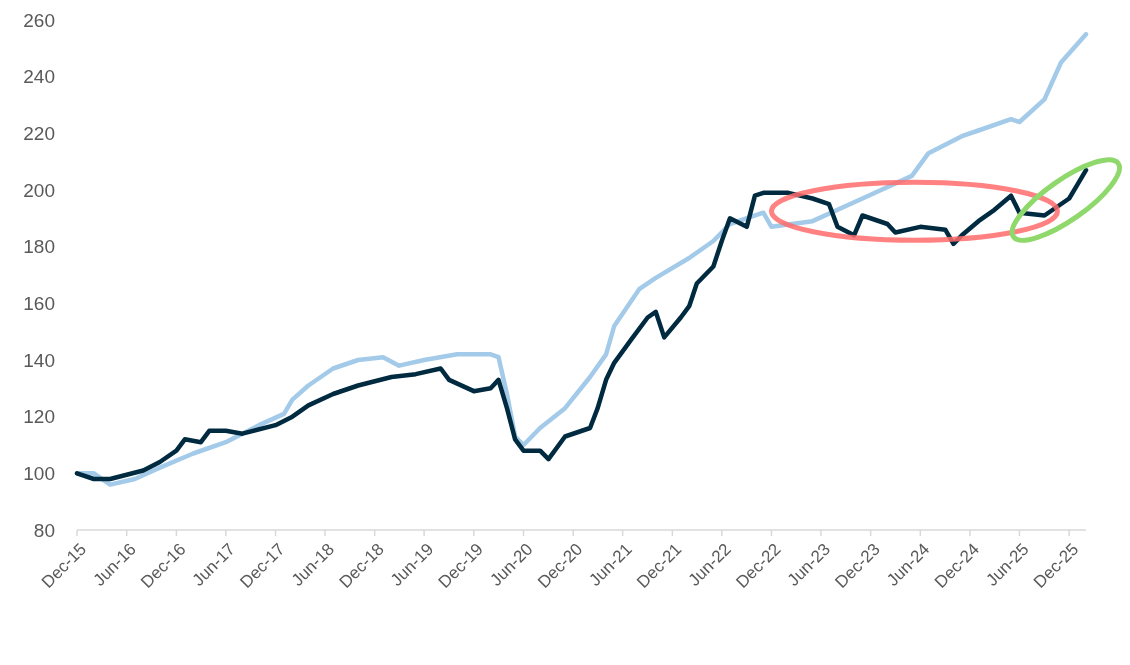 This screenshot has width=1130, height=665. What do you see at coordinates (39, 190) in the screenshot?
I see `y-tick-label: 200` at bounding box center [39, 190].